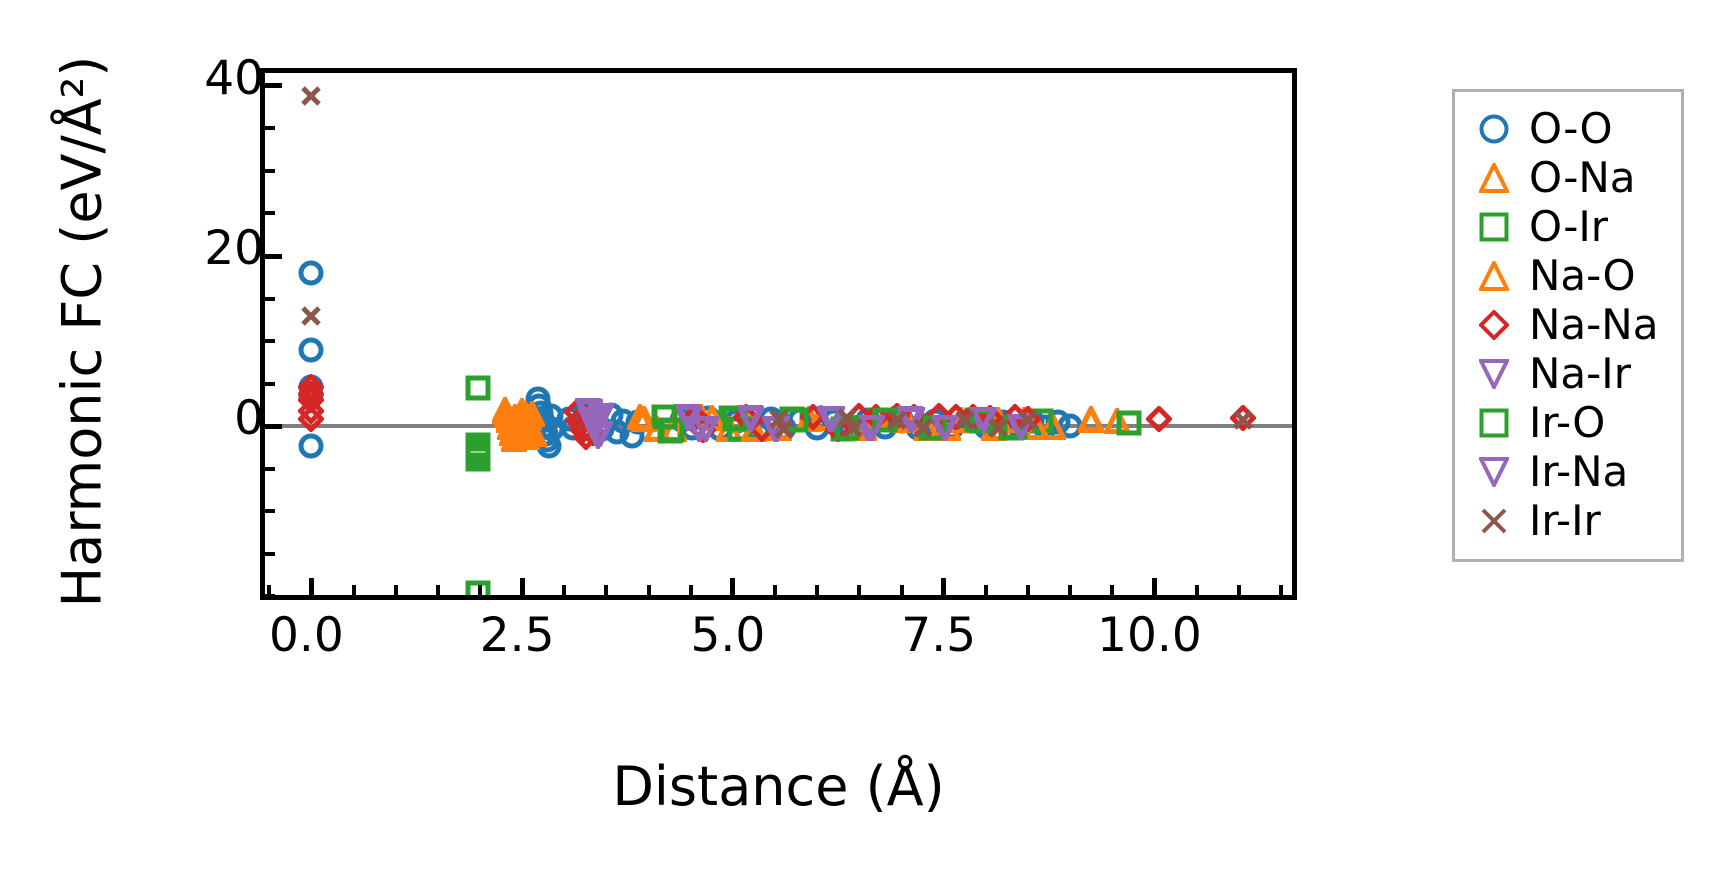 This screenshot has width=1726, height=895. I want to click on legend-item-ir-na: Ir-Na, so click(1568, 471).